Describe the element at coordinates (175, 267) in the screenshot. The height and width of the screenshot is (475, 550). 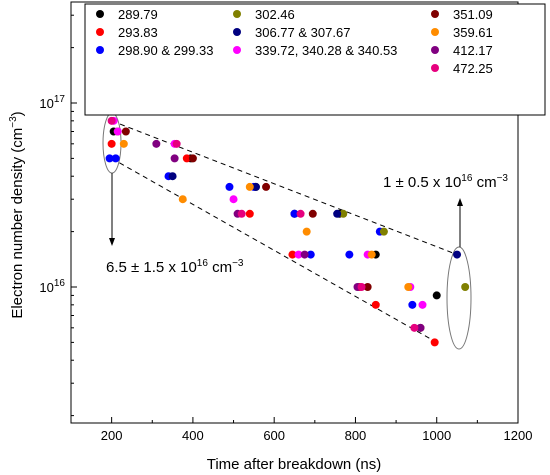
I see `annotation-left: 6.5 ± 1.5 x 1016 cm−3` at that location.